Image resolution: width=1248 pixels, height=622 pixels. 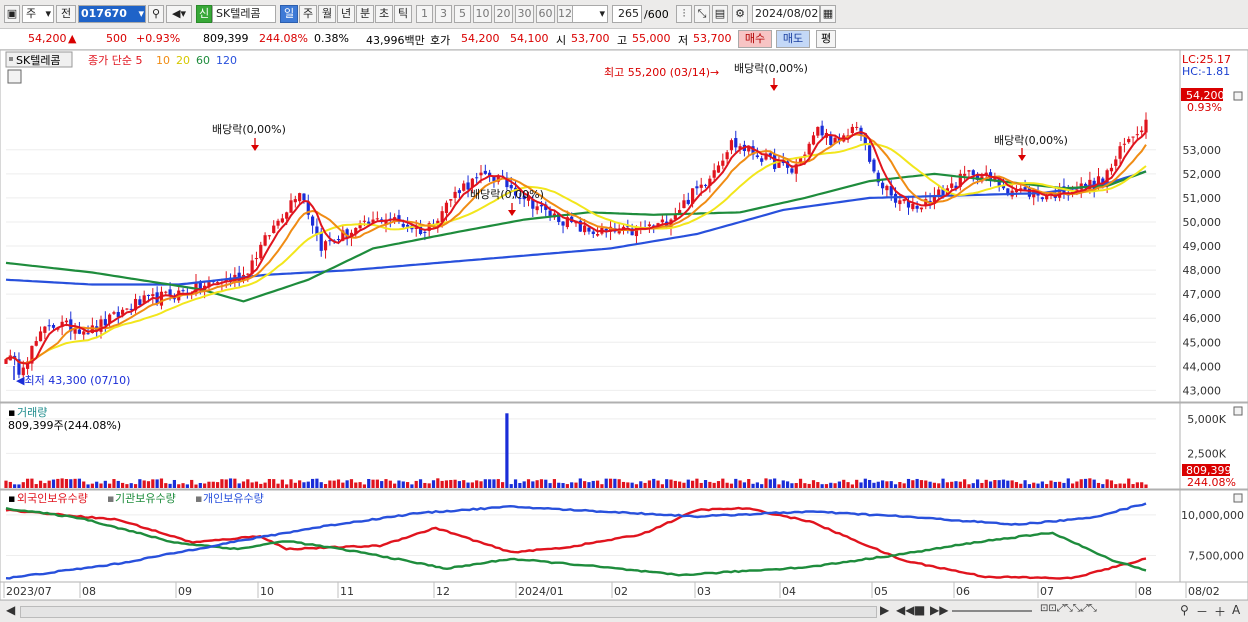 What do you see at coordinates (365, 14) in the screenshot?
I see `period-tab-4: 분` at bounding box center [365, 14].